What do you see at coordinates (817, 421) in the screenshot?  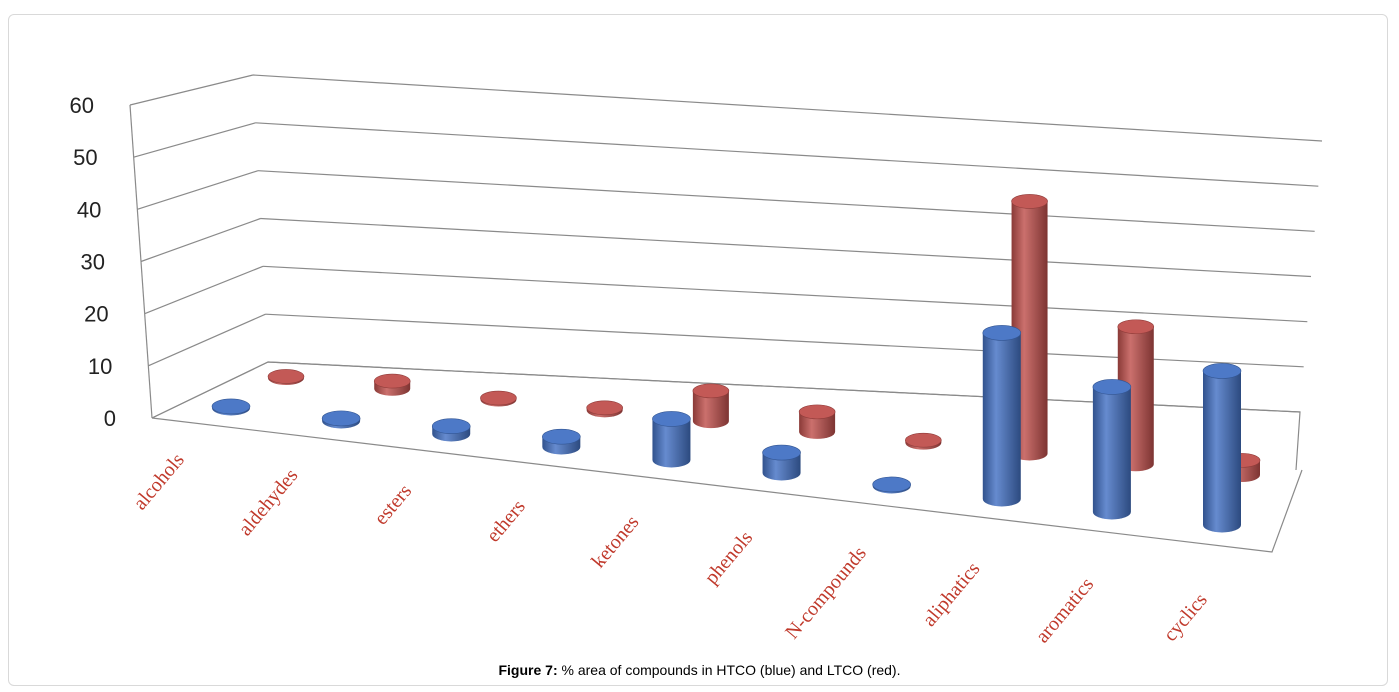 I see `bar-red-phenols` at bounding box center [817, 421].